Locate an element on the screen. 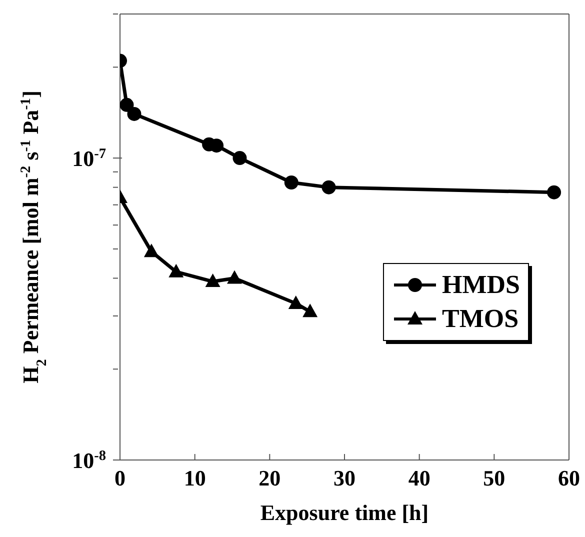 The width and height of the screenshot is (585, 537). legend-label: HMDS is located at coordinates (481, 285).